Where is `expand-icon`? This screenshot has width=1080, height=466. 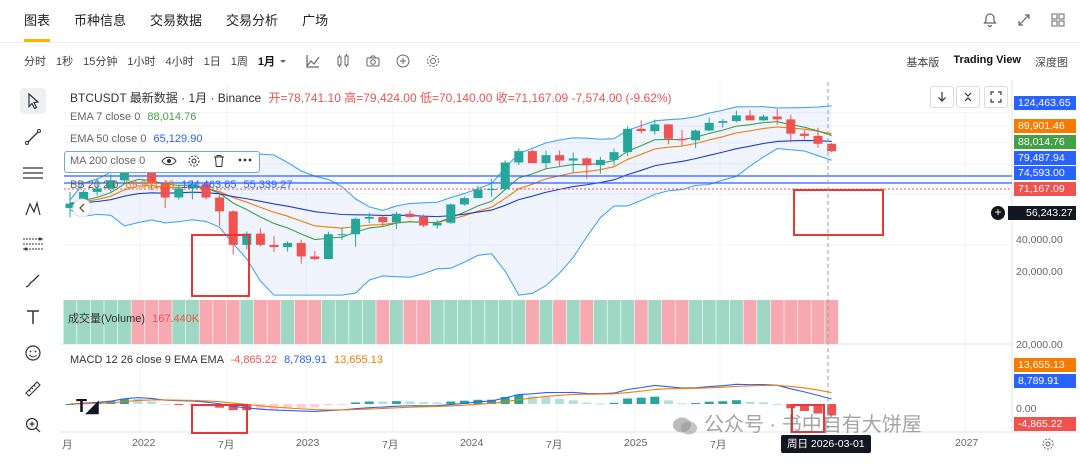 expand-icon is located at coordinates (1024, 20).